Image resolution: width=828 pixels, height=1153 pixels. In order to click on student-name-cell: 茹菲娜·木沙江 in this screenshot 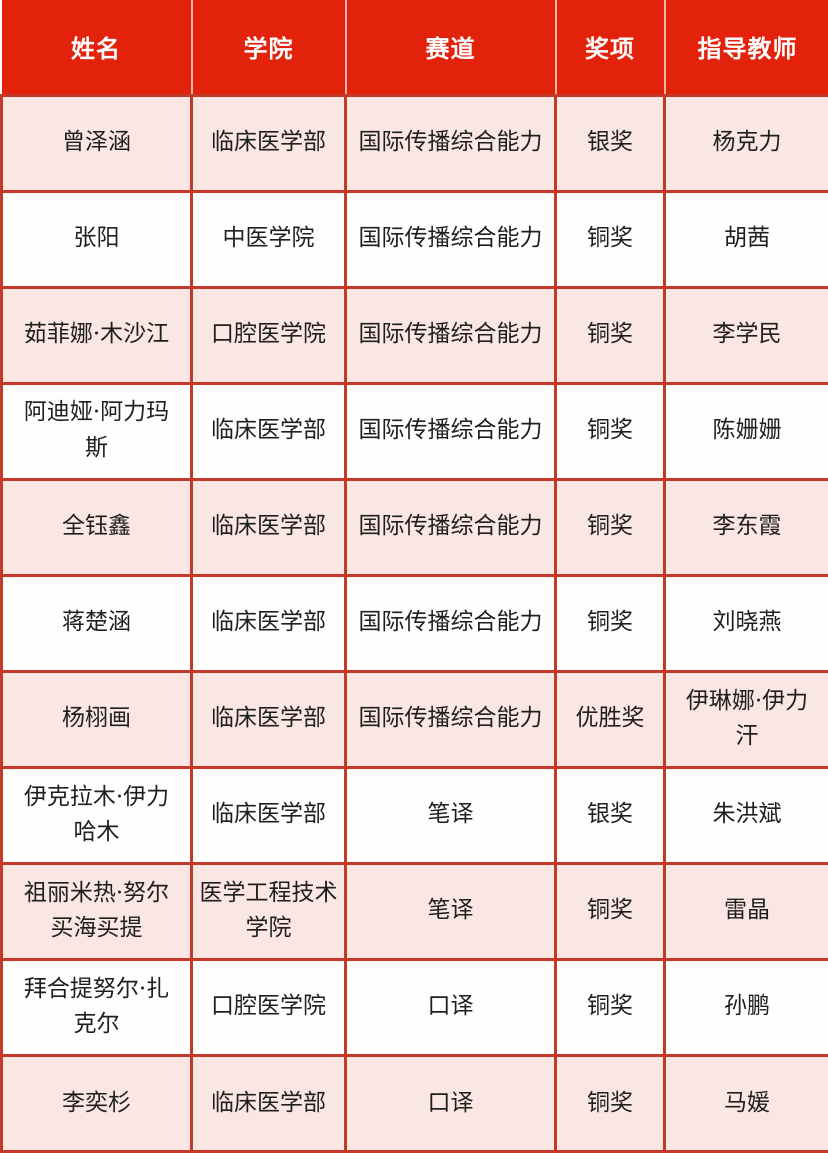, I will do `click(96, 335)`.